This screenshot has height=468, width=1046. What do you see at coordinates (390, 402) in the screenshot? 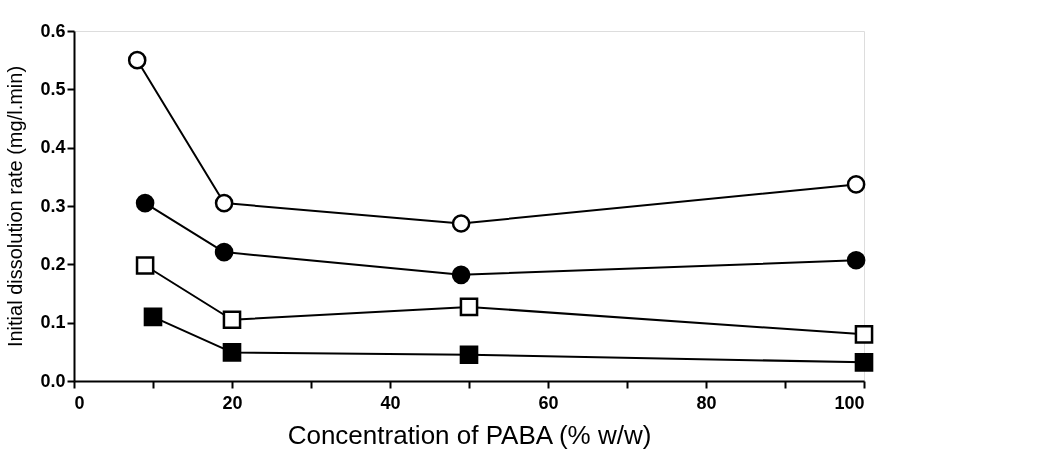
I see `x-tick-label: 40` at bounding box center [390, 402].